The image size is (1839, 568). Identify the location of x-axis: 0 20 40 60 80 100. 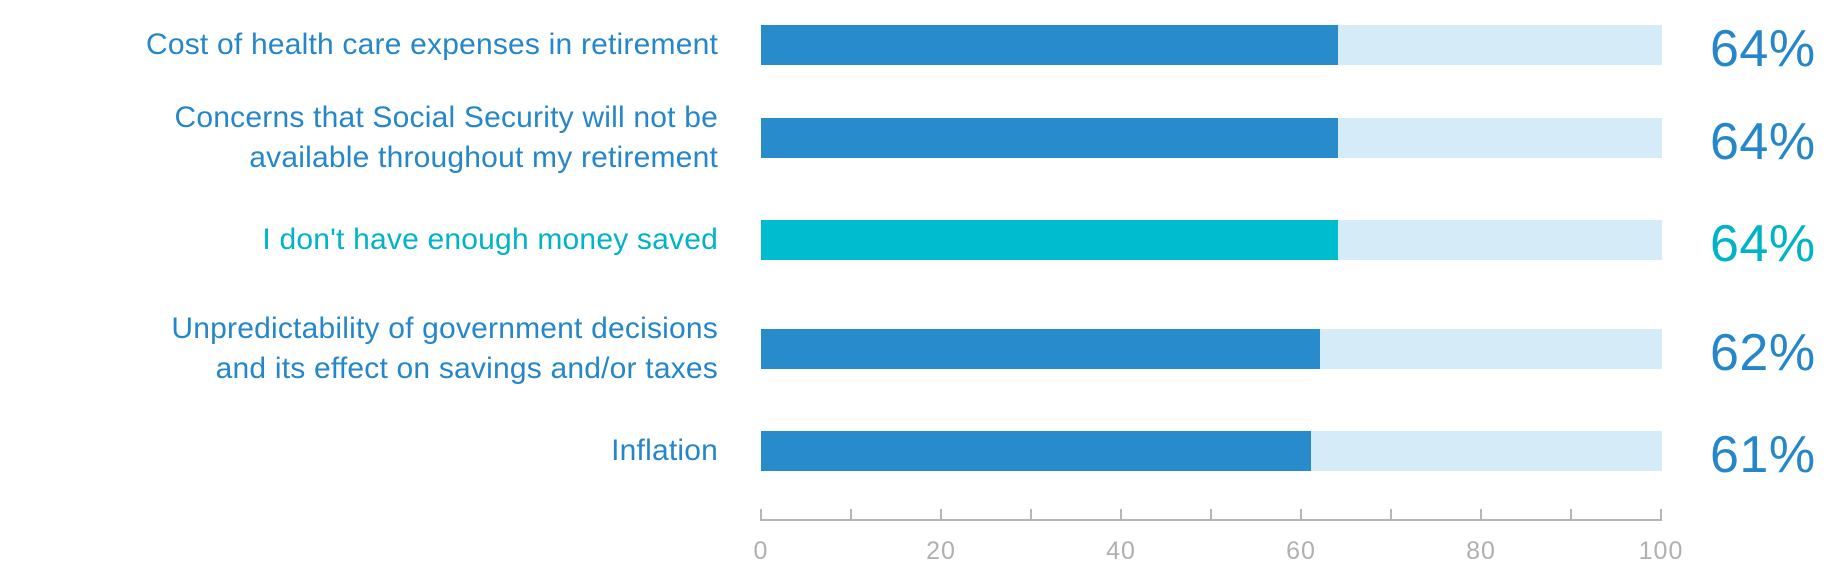
(1218, 538).